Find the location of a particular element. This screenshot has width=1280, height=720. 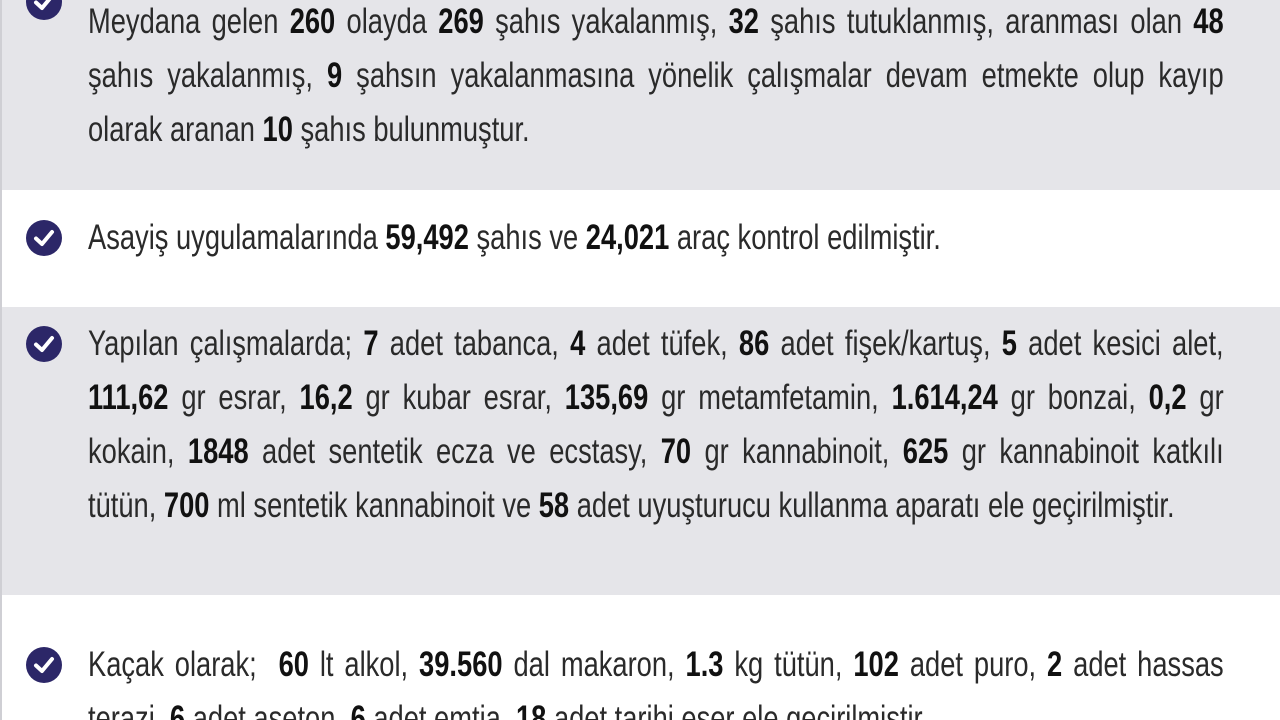

text-run: dal makaron, is located at coordinates (594, 664).